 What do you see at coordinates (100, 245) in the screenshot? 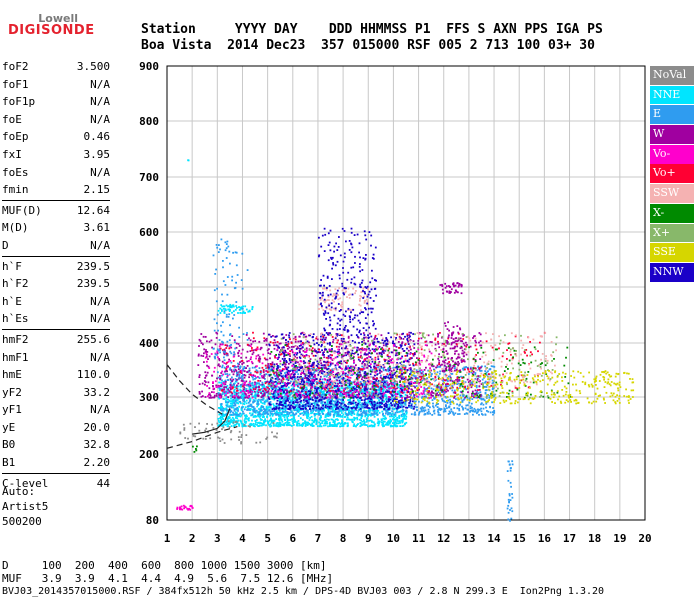
I see `param-value: N/A` at bounding box center [100, 245].